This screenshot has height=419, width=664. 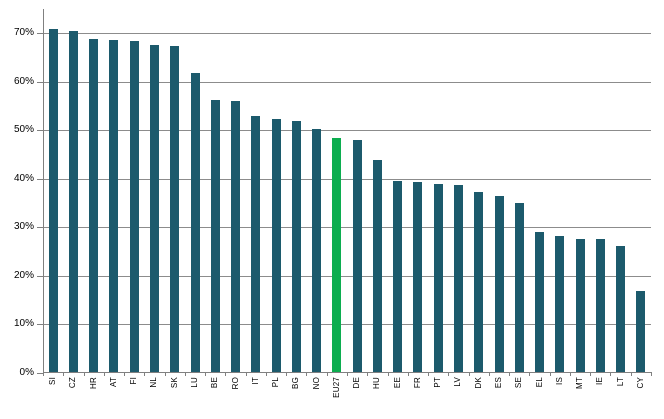 What do you see at coordinates (539, 302) in the screenshot?
I see `bar-EL` at bounding box center [539, 302].